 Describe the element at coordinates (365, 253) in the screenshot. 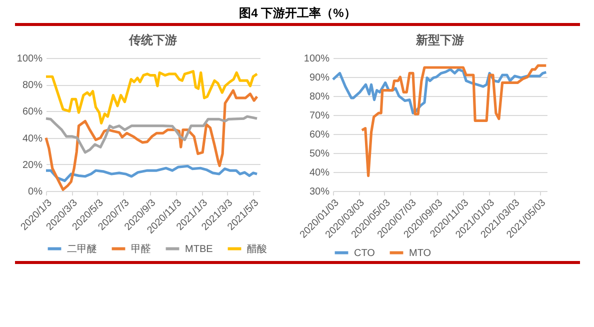

I see `legend-label: CTO` at that location.